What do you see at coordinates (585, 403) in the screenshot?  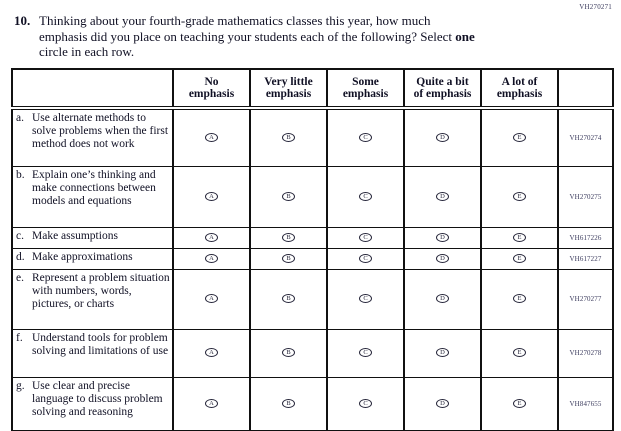 I see `row-code: VH847655` at bounding box center [585, 403].